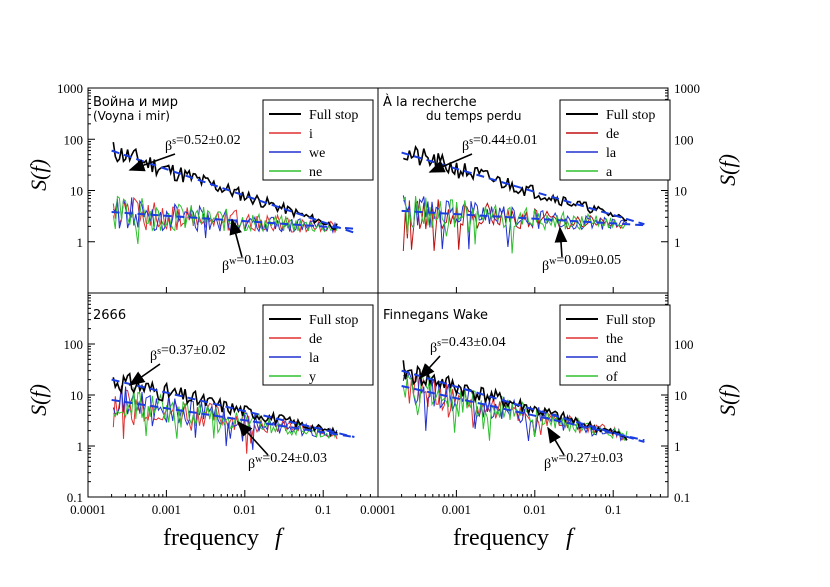  I want to click on legend-label: the, so click(614, 339).